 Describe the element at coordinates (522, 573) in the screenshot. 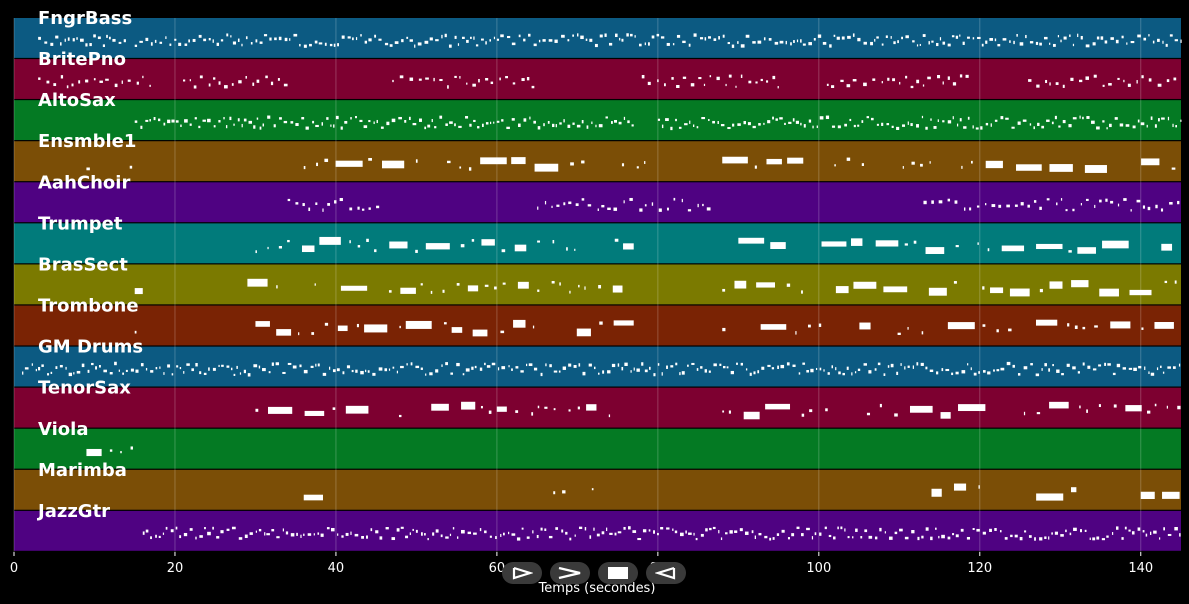

I see `play-button` at that location.